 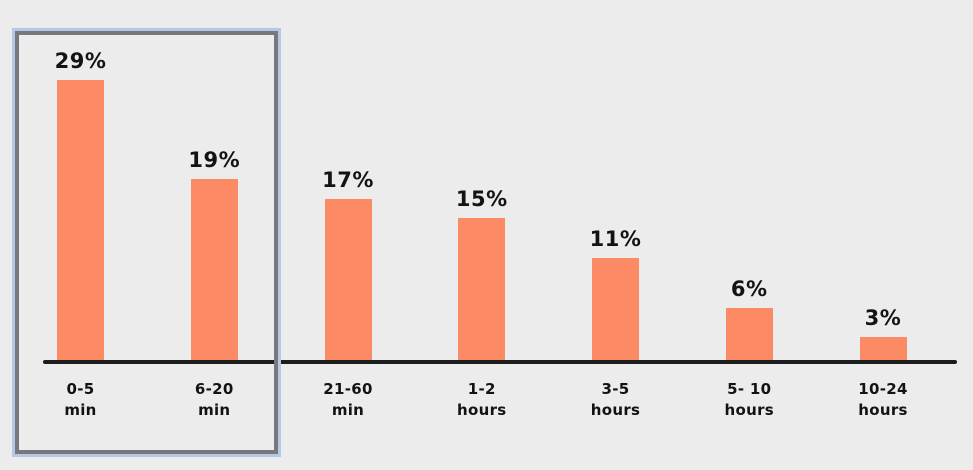 What do you see at coordinates (749, 399) in the screenshot?
I see `x-axis-category-label: 5- 10 hours` at bounding box center [749, 399].